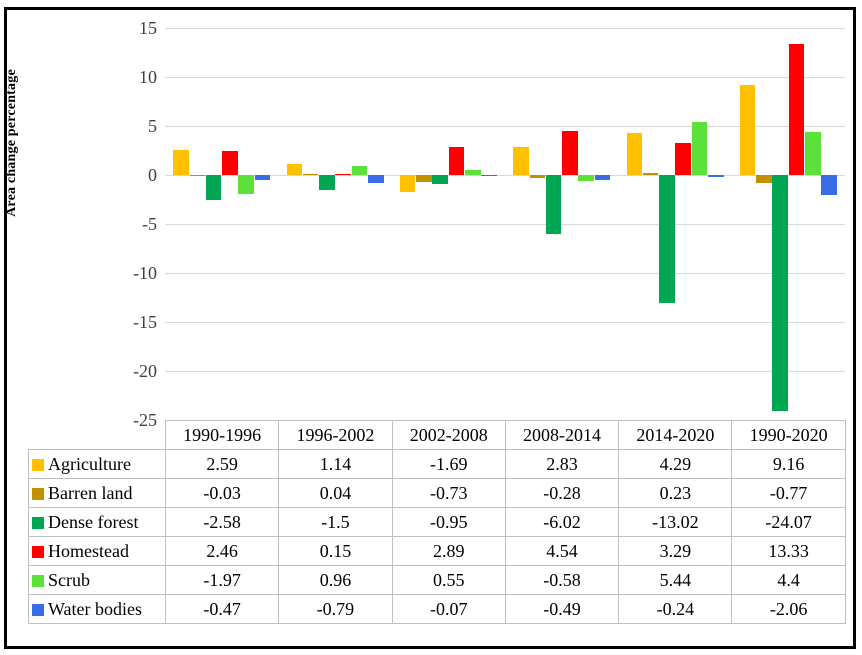  Describe the element at coordinates (562, 522) in the screenshot. I see `value-cell: -6.02` at that location.